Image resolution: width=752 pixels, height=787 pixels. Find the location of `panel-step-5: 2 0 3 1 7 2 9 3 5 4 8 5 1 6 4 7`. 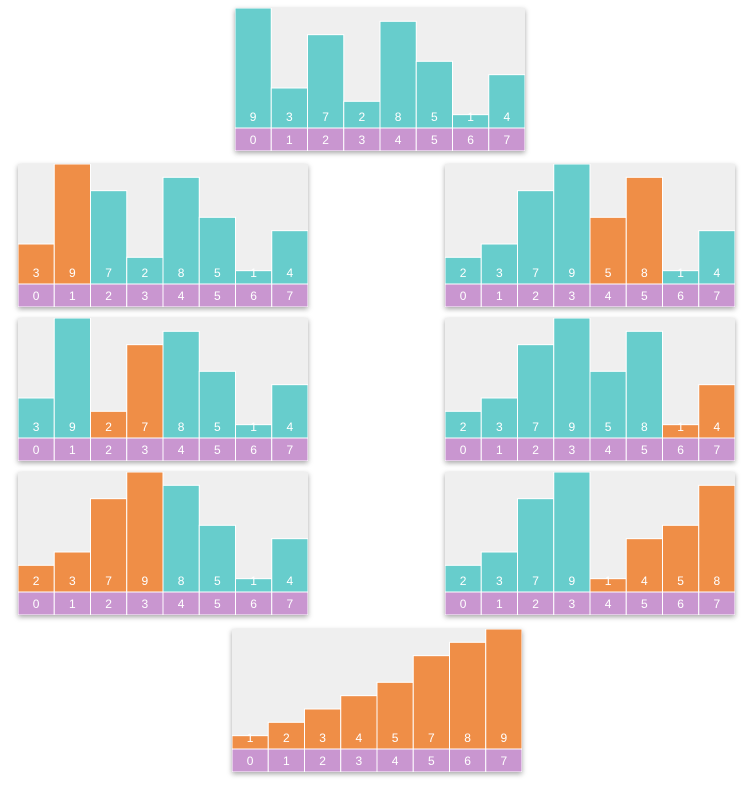

panel-step-5: 2 0 3 1 7 2 9 3 5 4 8 5 1 6 4 7 is located at coordinates (590, 389).